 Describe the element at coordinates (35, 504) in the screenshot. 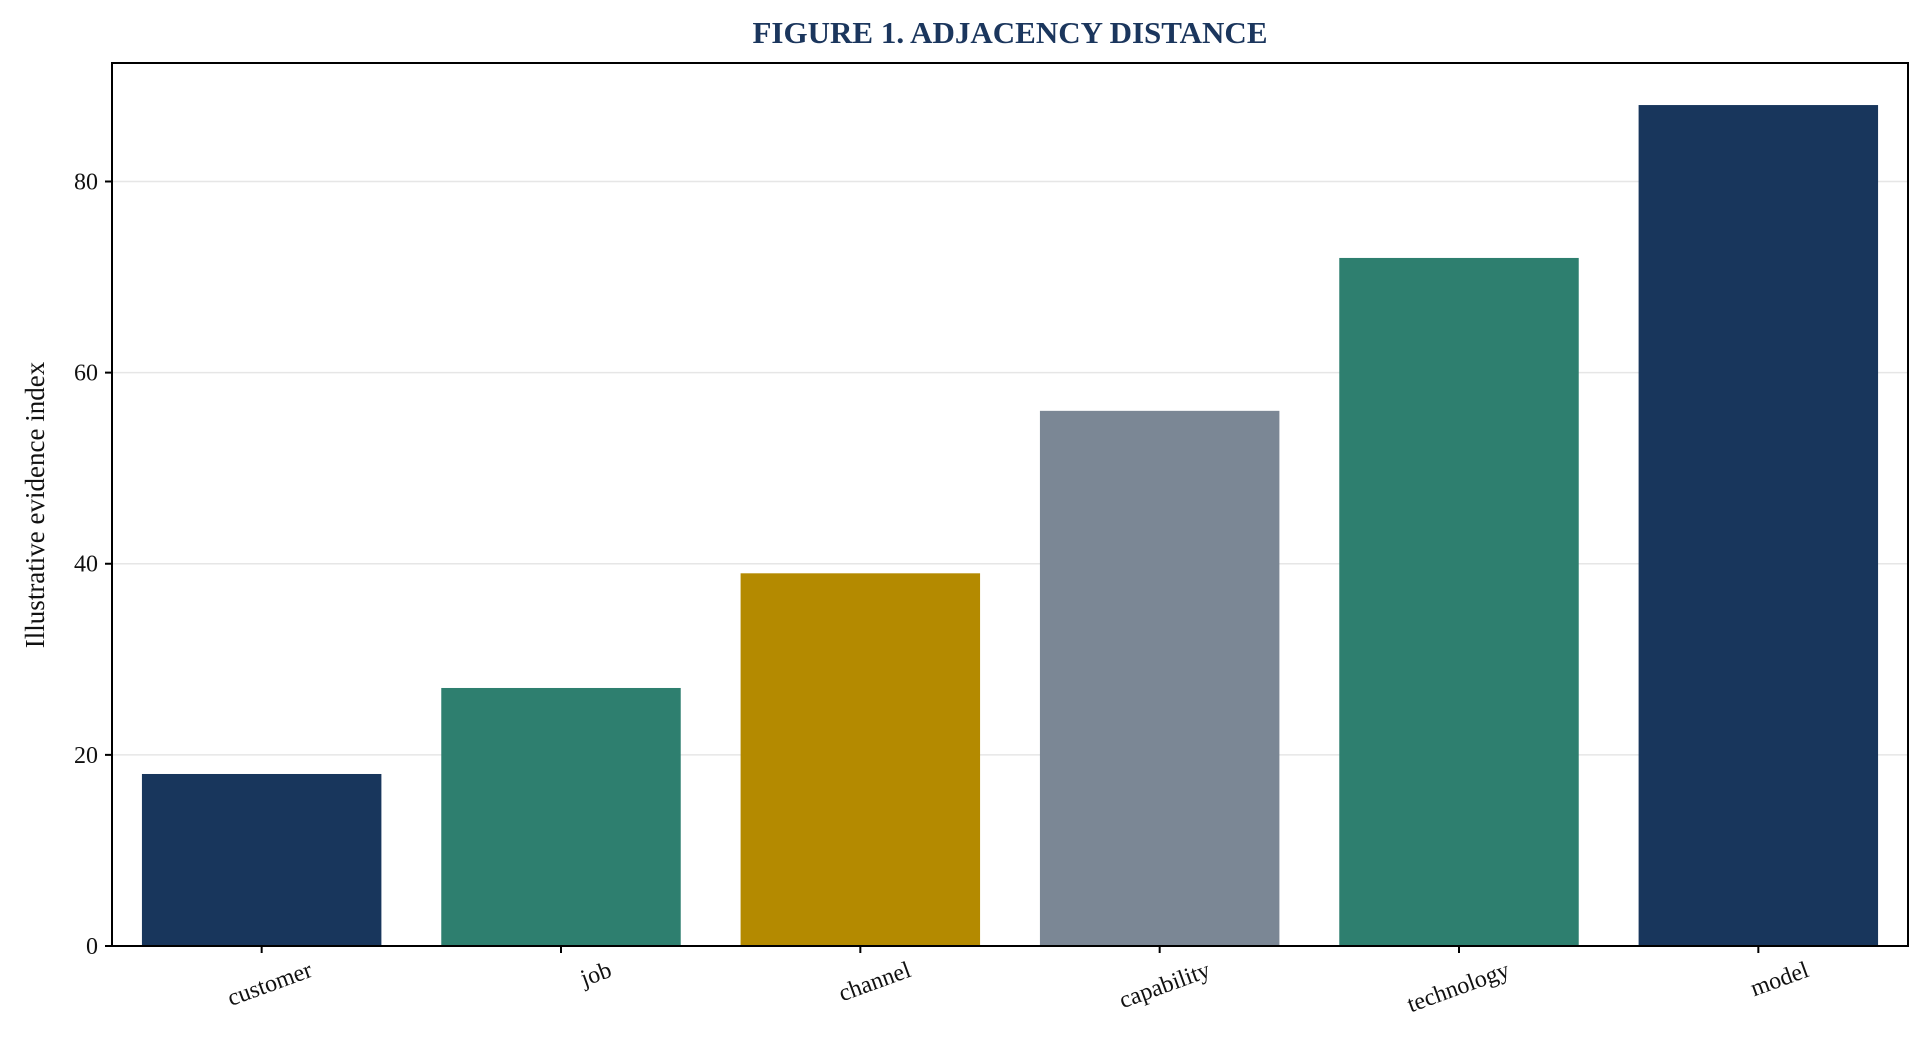

I see `y-axis-label: Illustrative evidence index` at that location.